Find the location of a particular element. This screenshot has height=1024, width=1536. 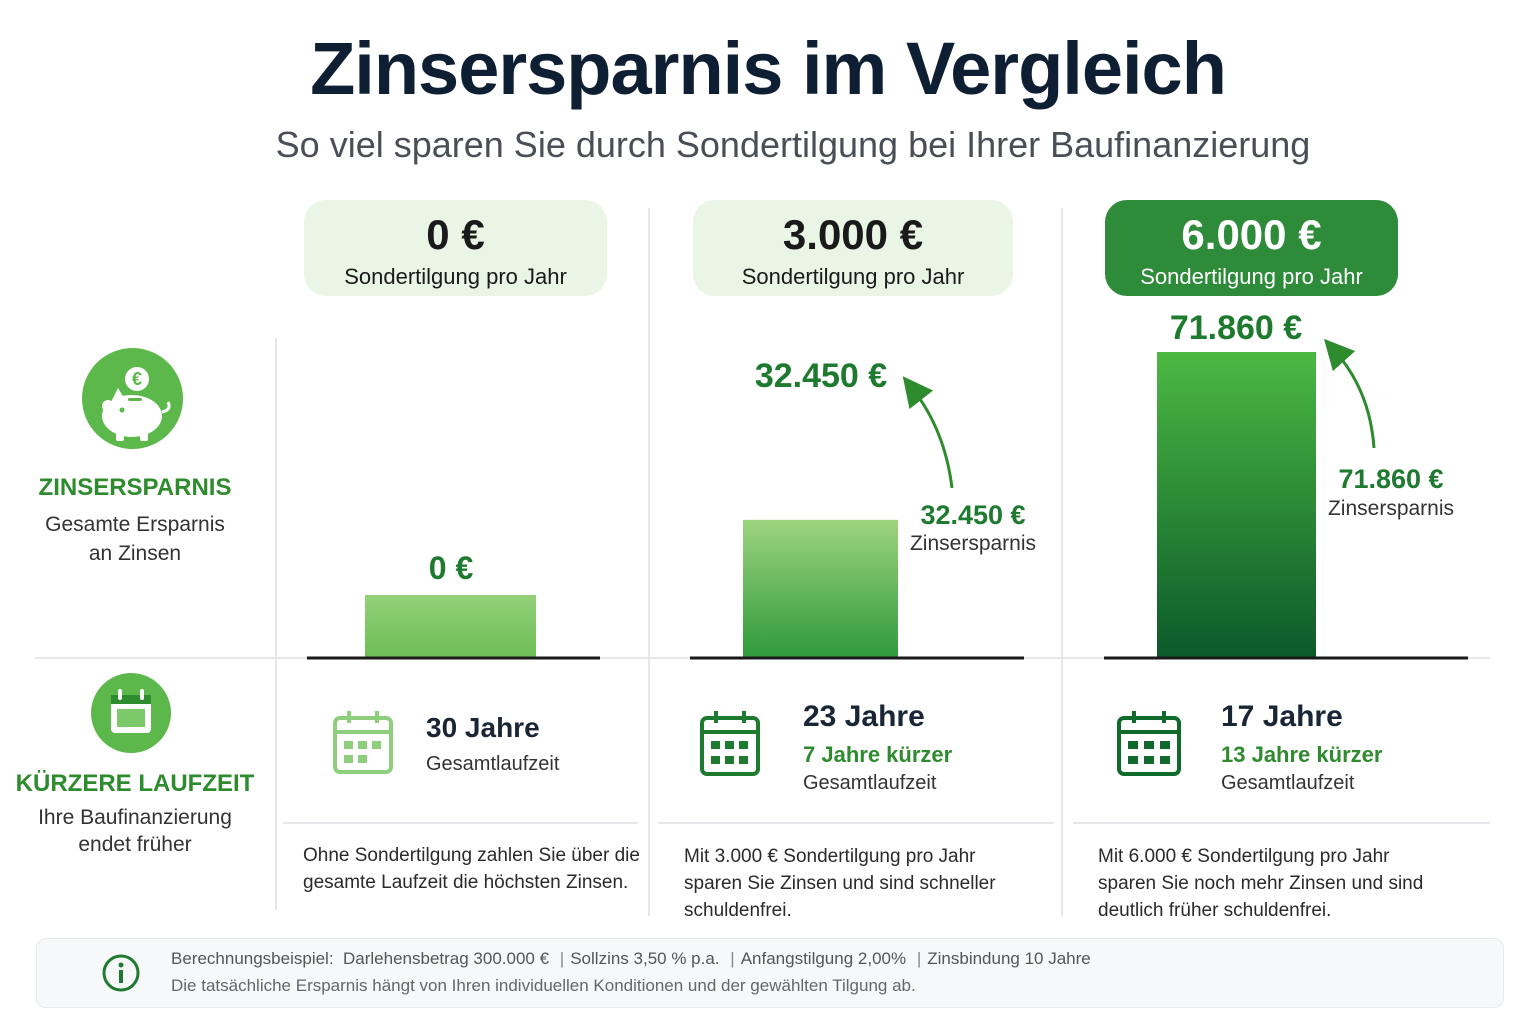

savings-row-line2: an Zinsen is located at coordinates (135, 553).